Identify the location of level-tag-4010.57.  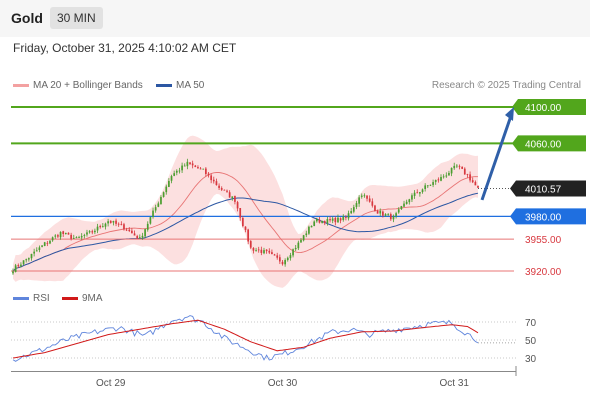
(548, 188).